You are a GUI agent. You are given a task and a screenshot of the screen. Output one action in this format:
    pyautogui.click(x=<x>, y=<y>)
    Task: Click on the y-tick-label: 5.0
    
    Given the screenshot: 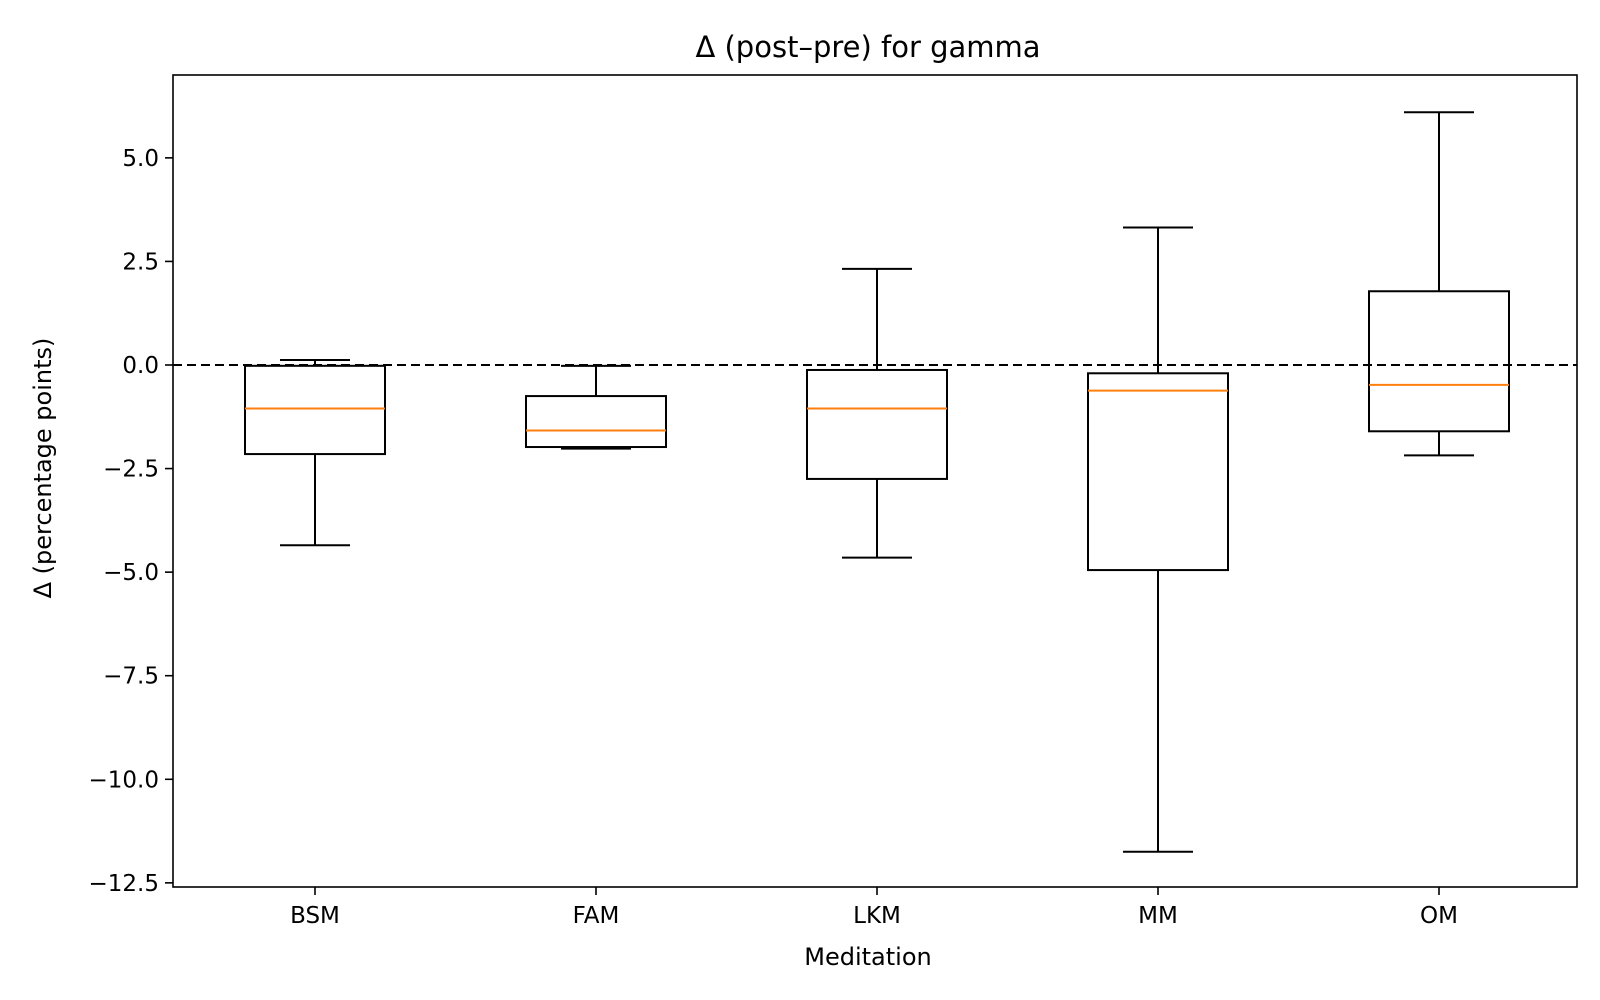 What is the action you would take?
    pyautogui.click(x=140, y=159)
    